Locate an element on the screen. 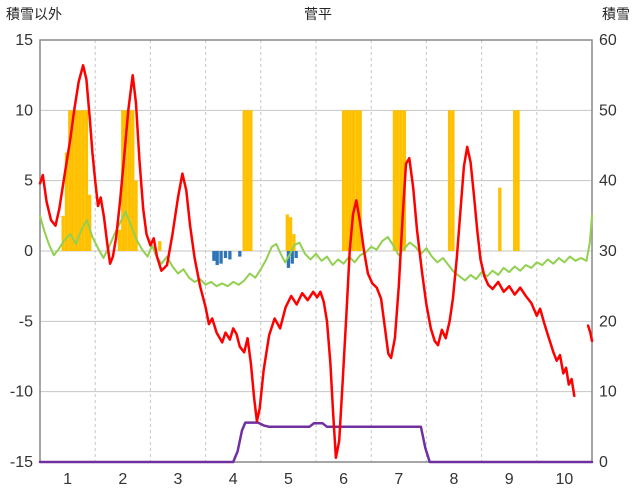 This screenshot has height=501, width=636. right-axis-tick-label: 10 is located at coordinates (608, 392).